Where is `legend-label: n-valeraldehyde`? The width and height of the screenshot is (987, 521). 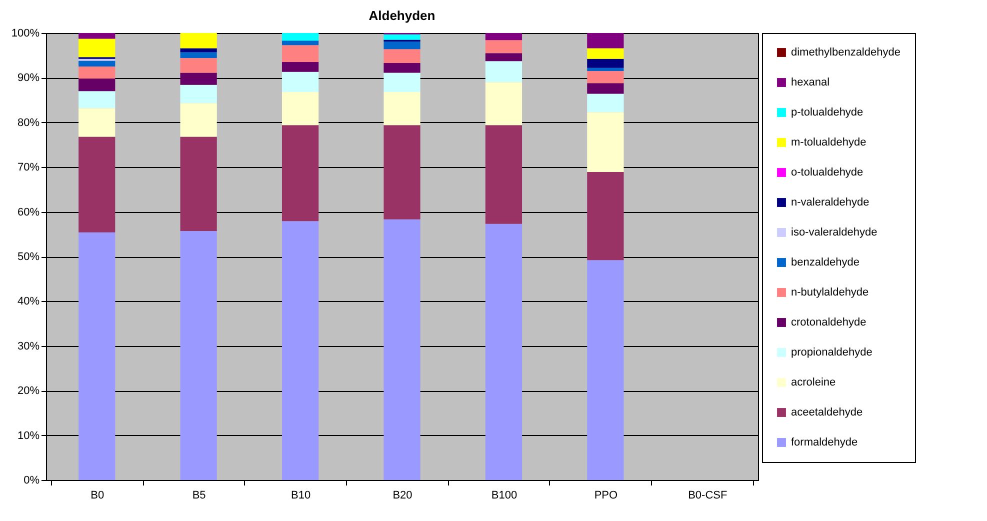 legend-label: n-valeraldehyde is located at coordinates (830, 202).